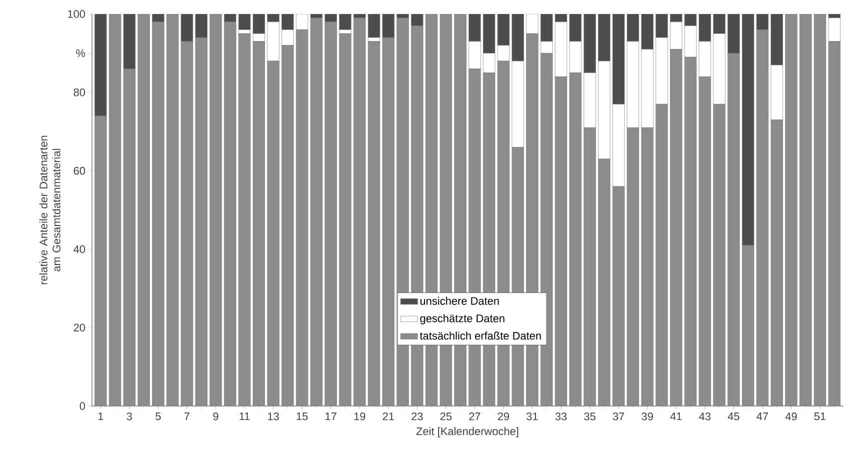 This screenshot has width=850, height=472. Describe the element at coordinates (80, 92) in the screenshot. I see `y-tick-label: 80` at that location.